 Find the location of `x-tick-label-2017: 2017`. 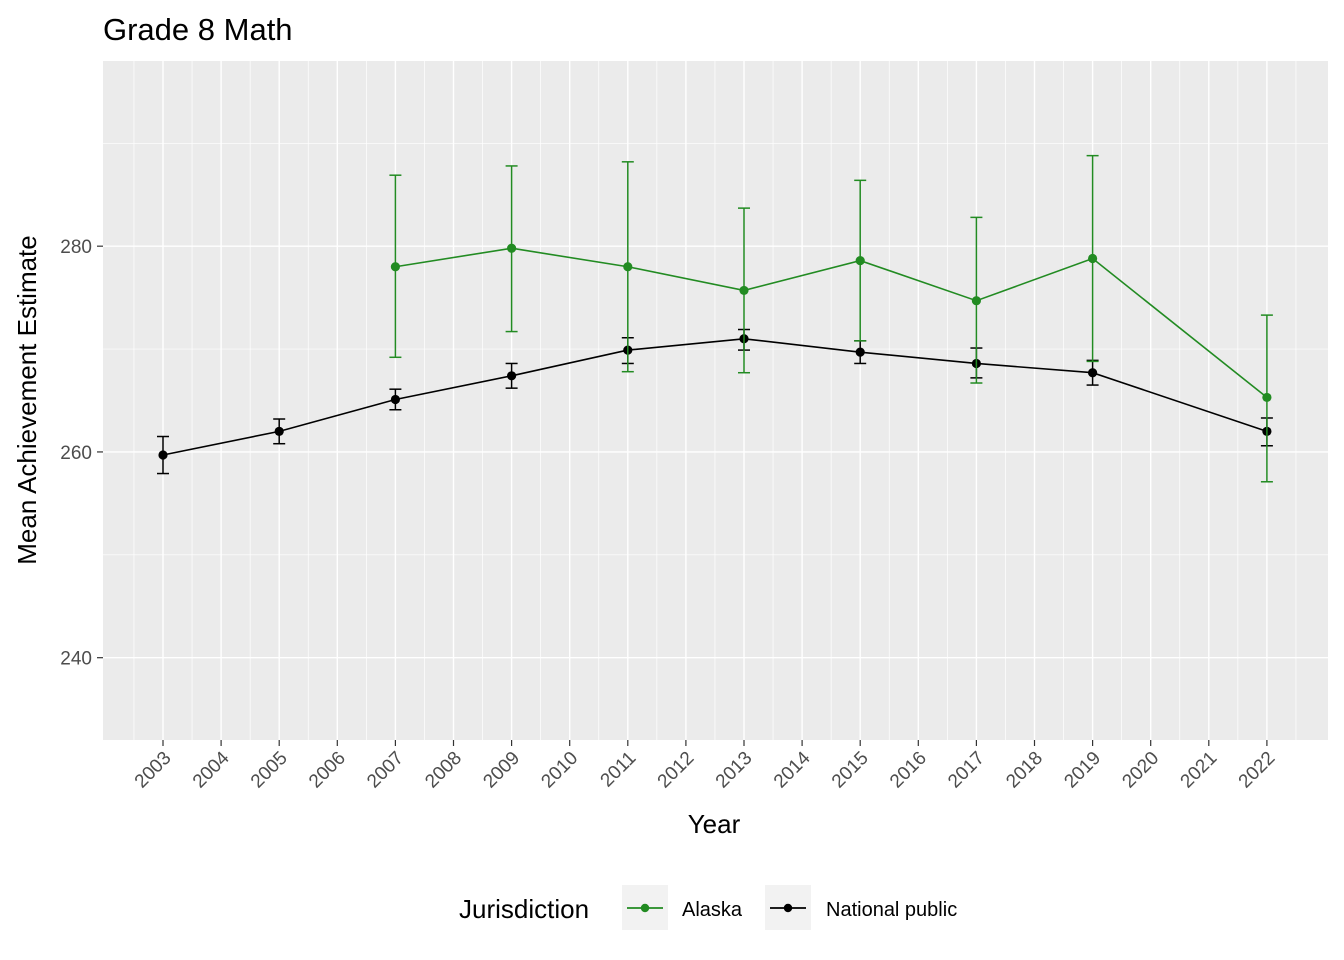

x-tick-label-2017: 2017 is located at coordinates (966, 770).